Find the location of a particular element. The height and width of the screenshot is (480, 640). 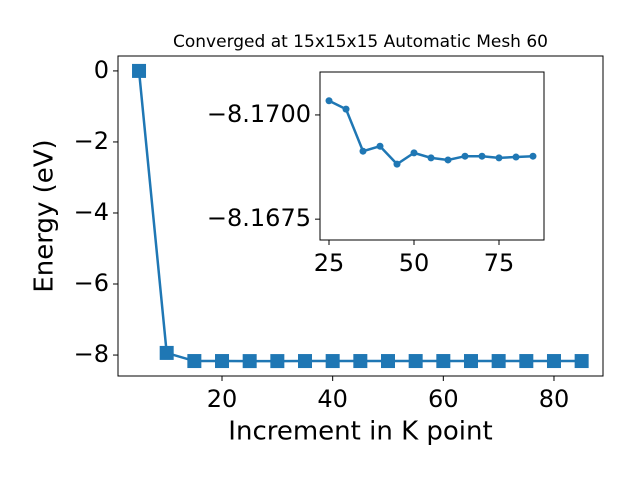

x-tick-label: 50 is located at coordinates (414, 263).